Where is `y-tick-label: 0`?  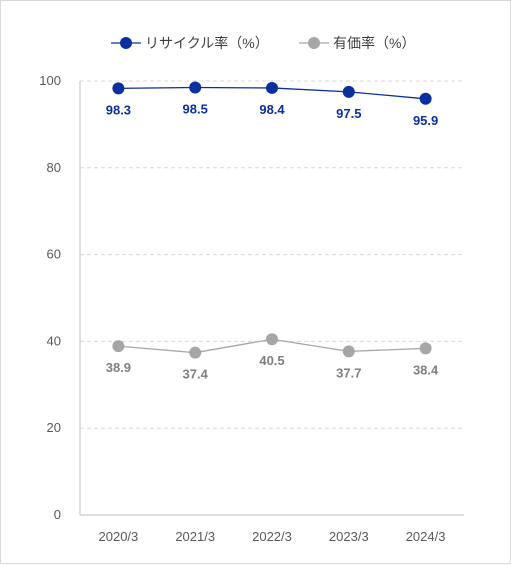
y-tick-label: 0 is located at coordinates (57, 514).